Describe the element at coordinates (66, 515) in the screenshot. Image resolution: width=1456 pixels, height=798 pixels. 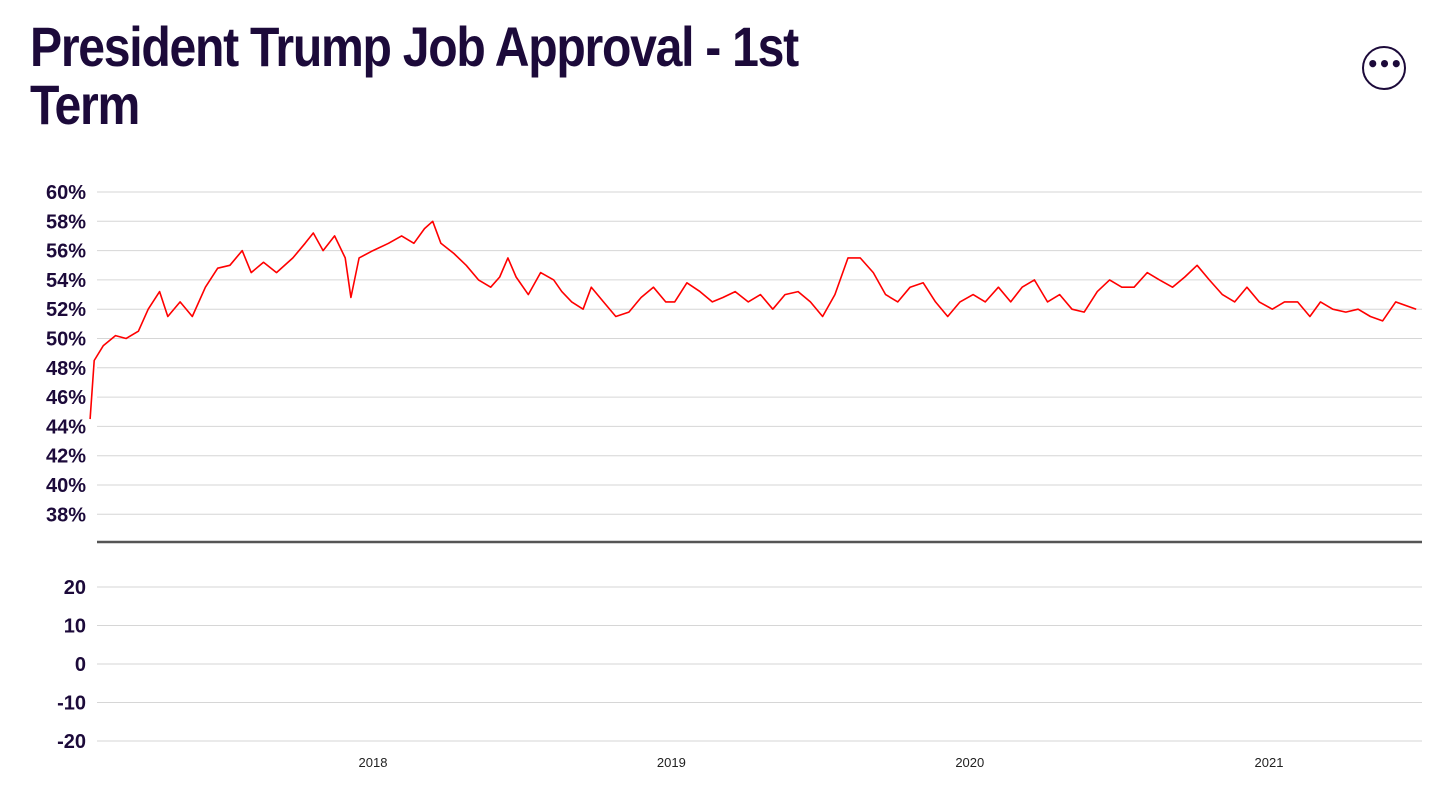
I see `y-tick-label: 38%` at that location.